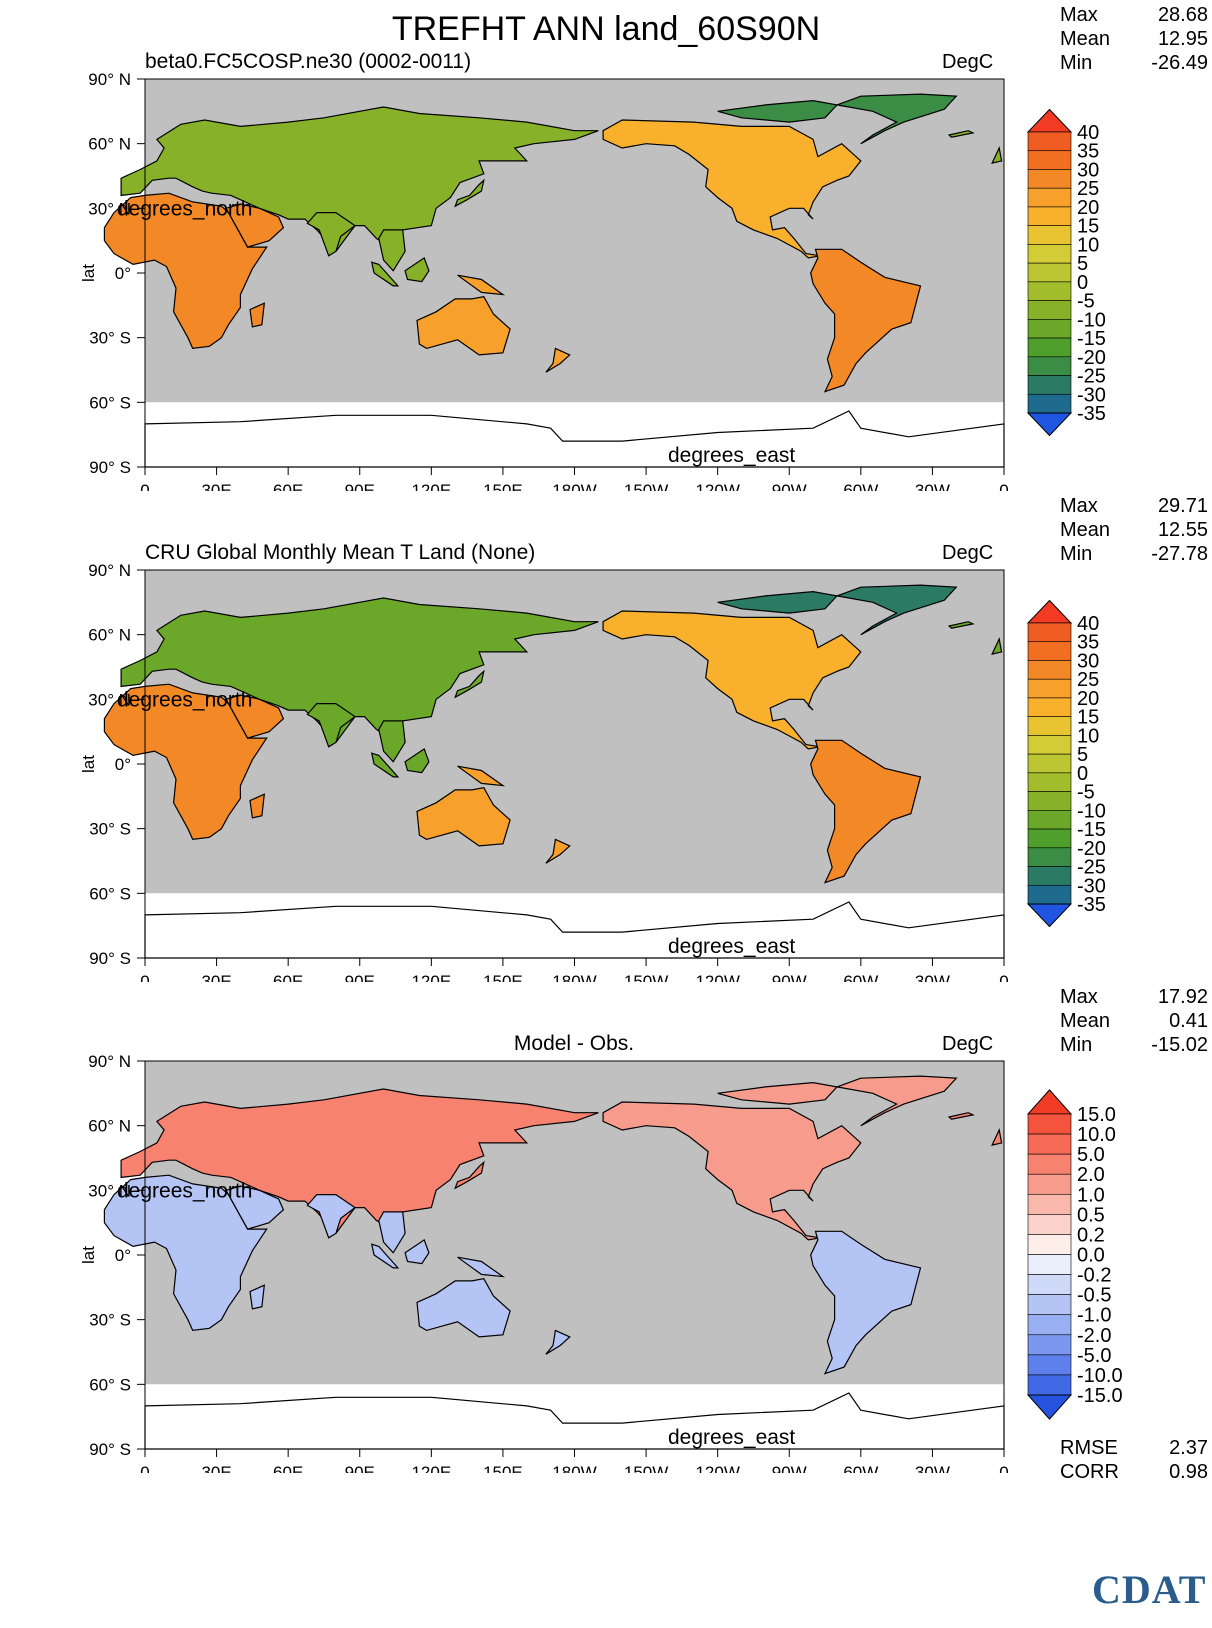 The width and height of the screenshot is (1212, 1628). What do you see at coordinates (1179, 63) in the screenshot?
I see `stat-value: -26.49` at bounding box center [1179, 63].